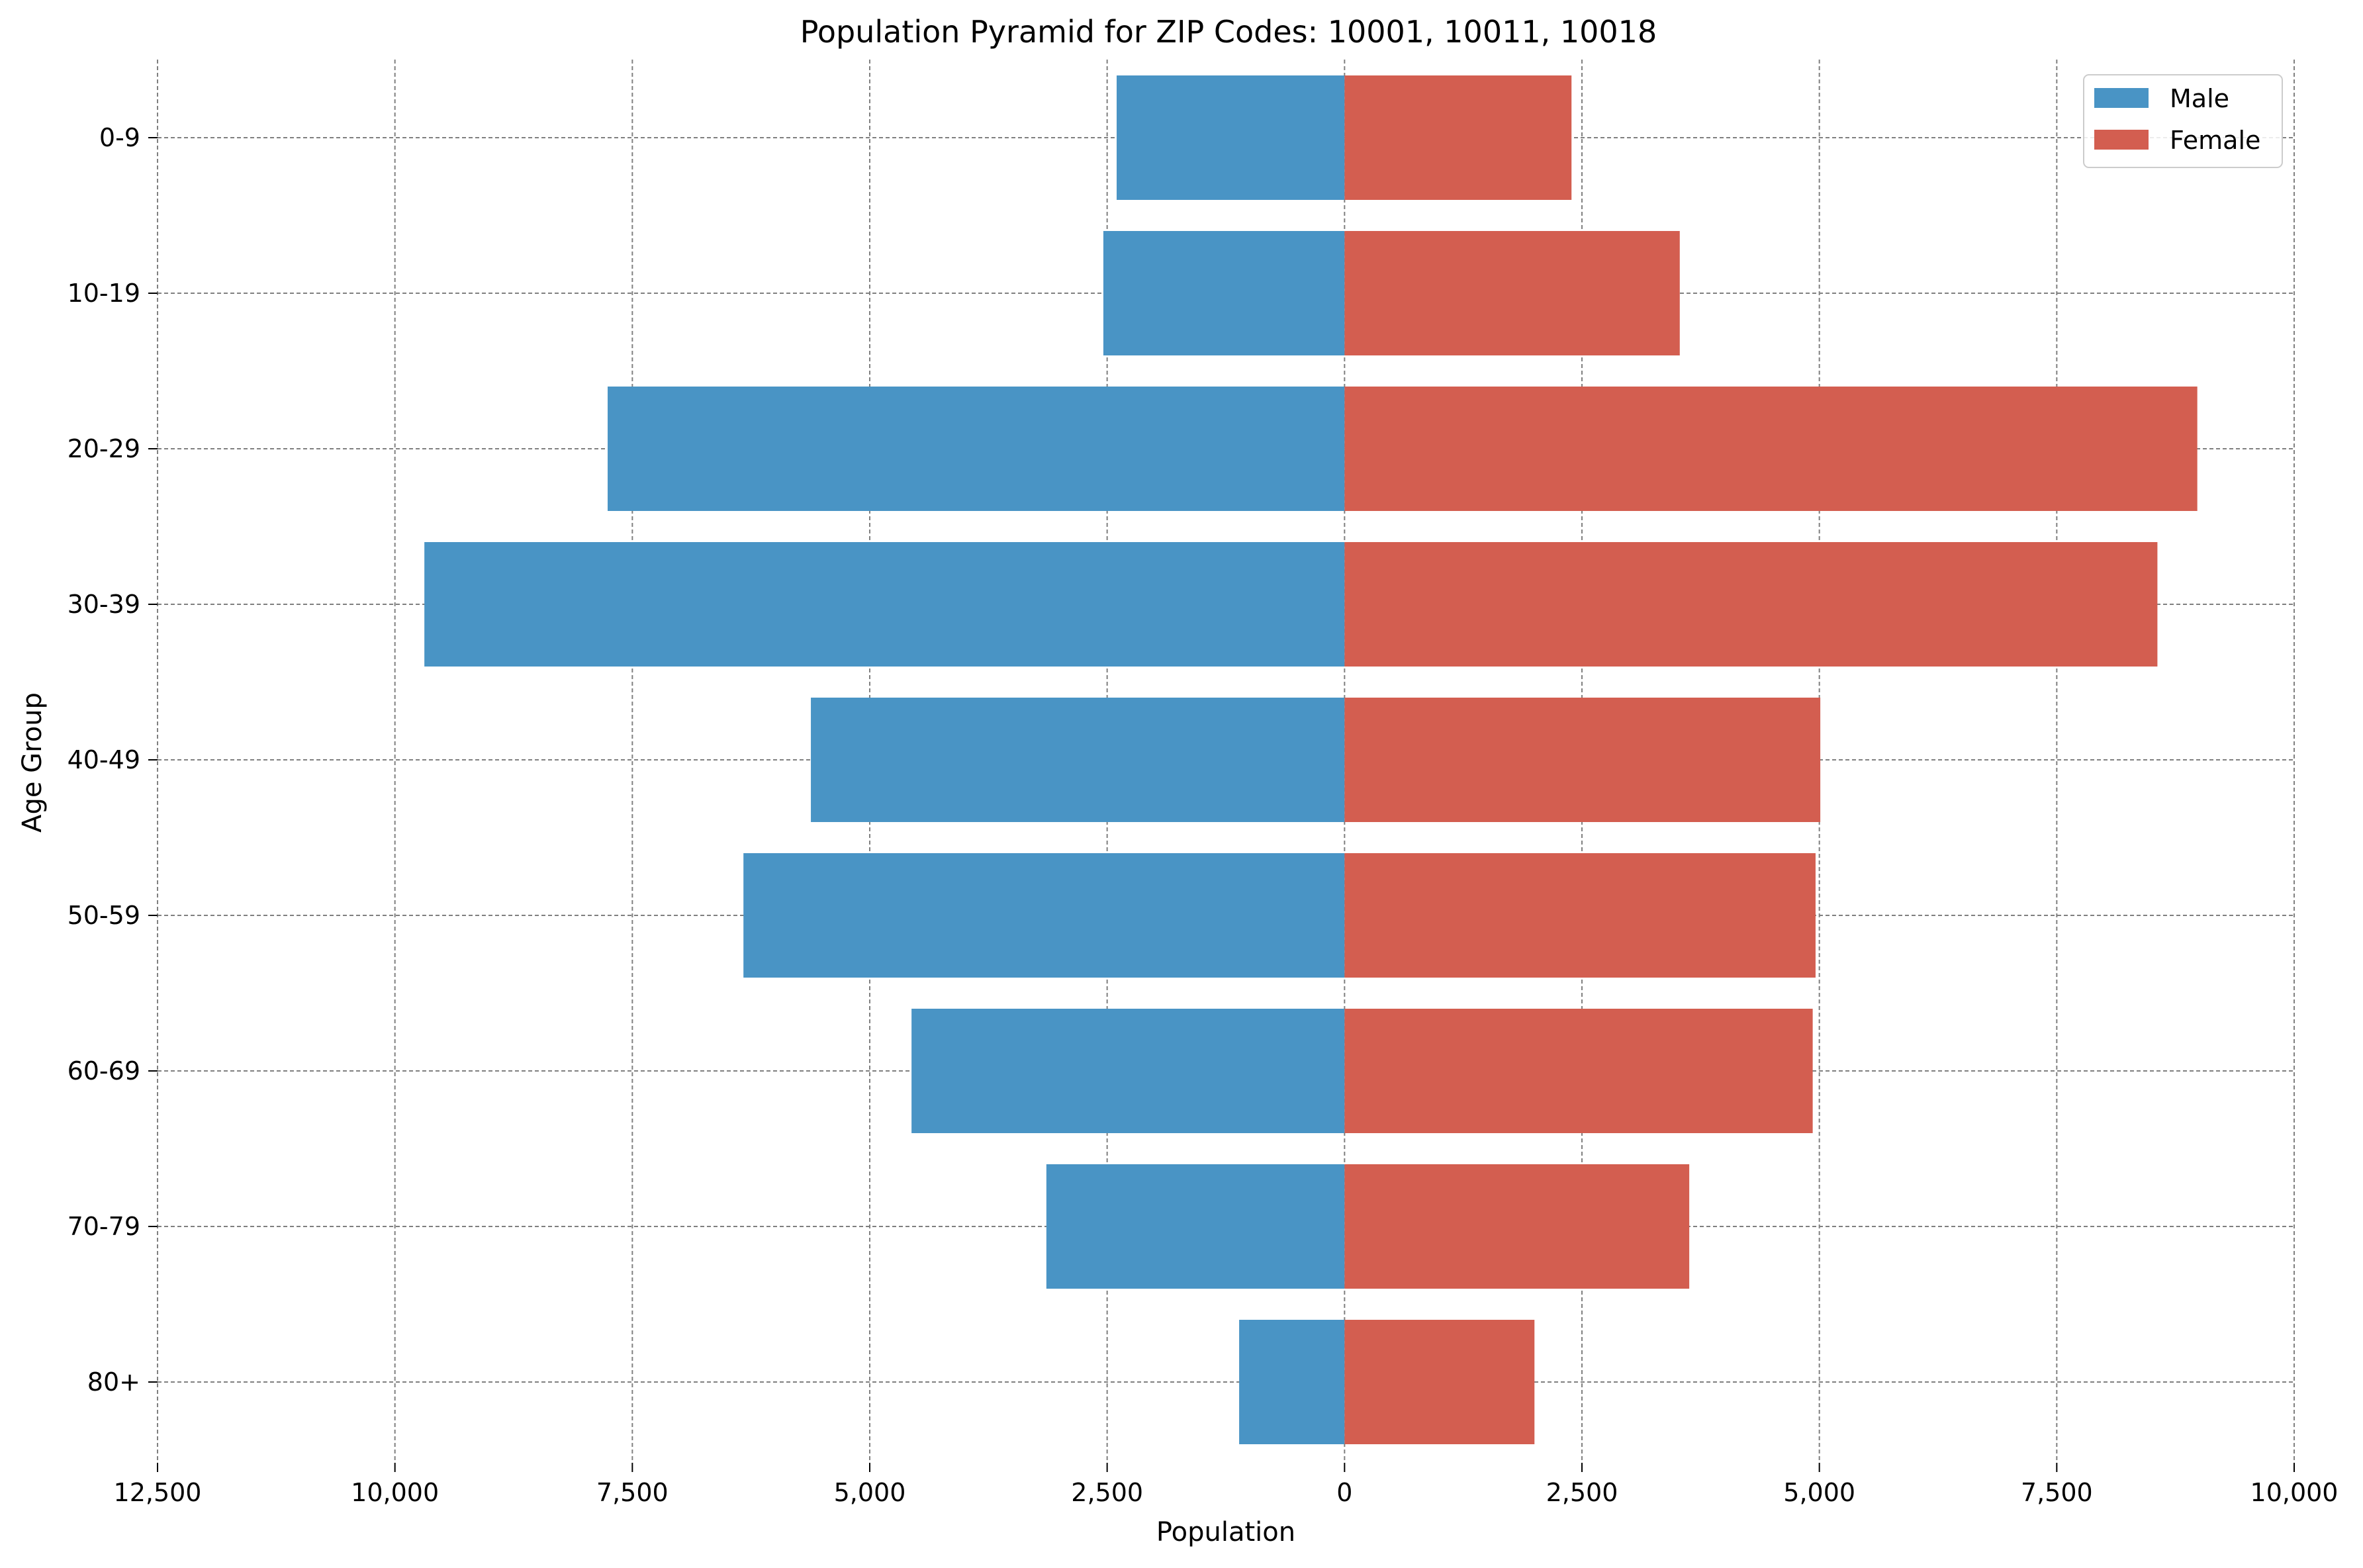 This screenshot has height=1568, width=2363. Describe the element at coordinates (104, 293) in the screenshot. I see `y-tick-label: 10-19` at that location.